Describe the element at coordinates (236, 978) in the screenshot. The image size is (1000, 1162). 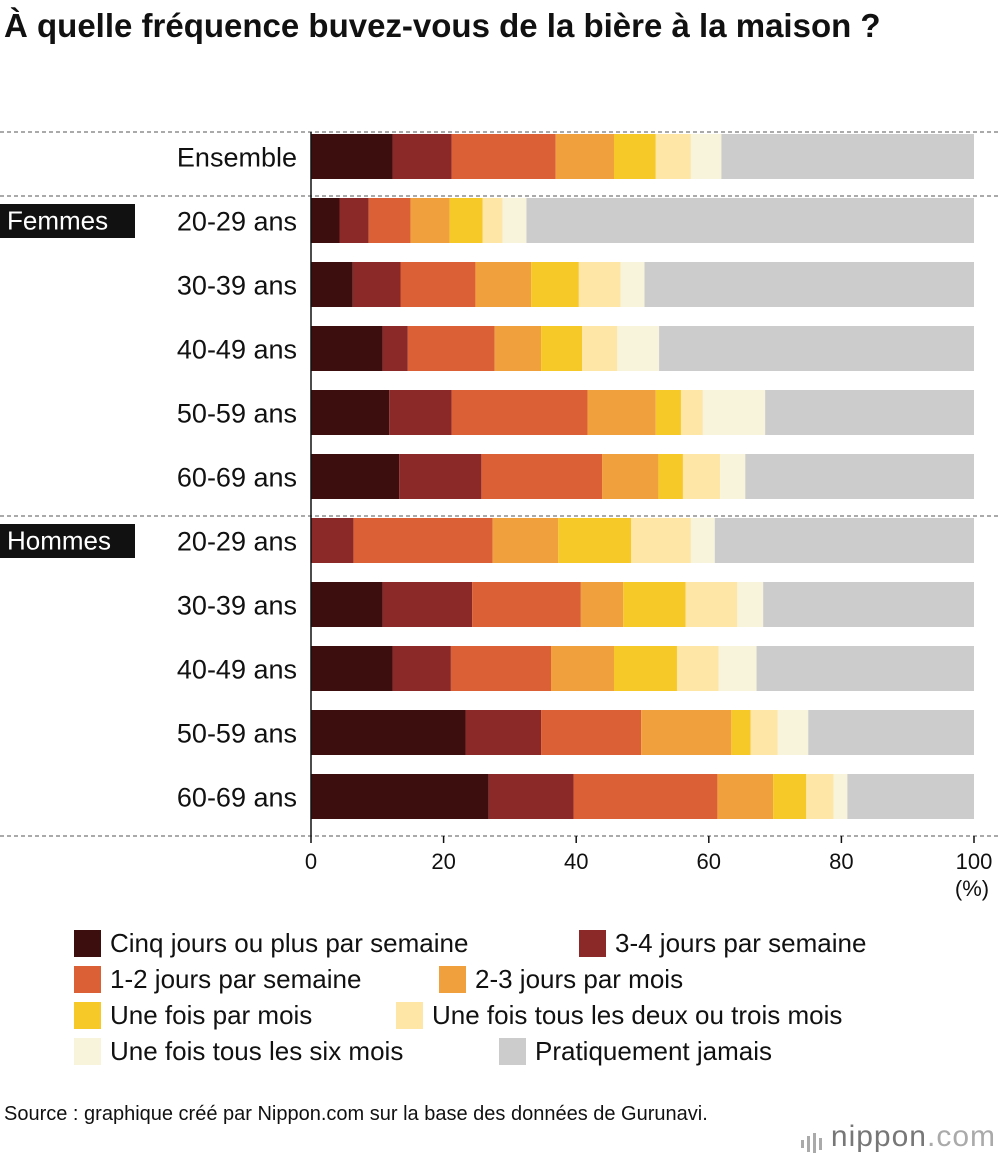
I see `legend-label: 1-2 jours par semaine` at that location.